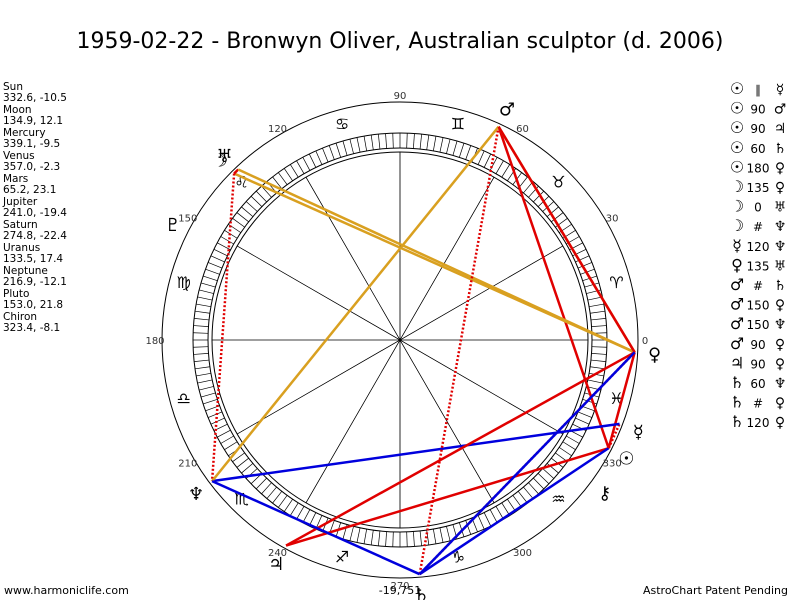 The image size is (800, 600). I want to click on degree-label: 270, so click(399, 586).